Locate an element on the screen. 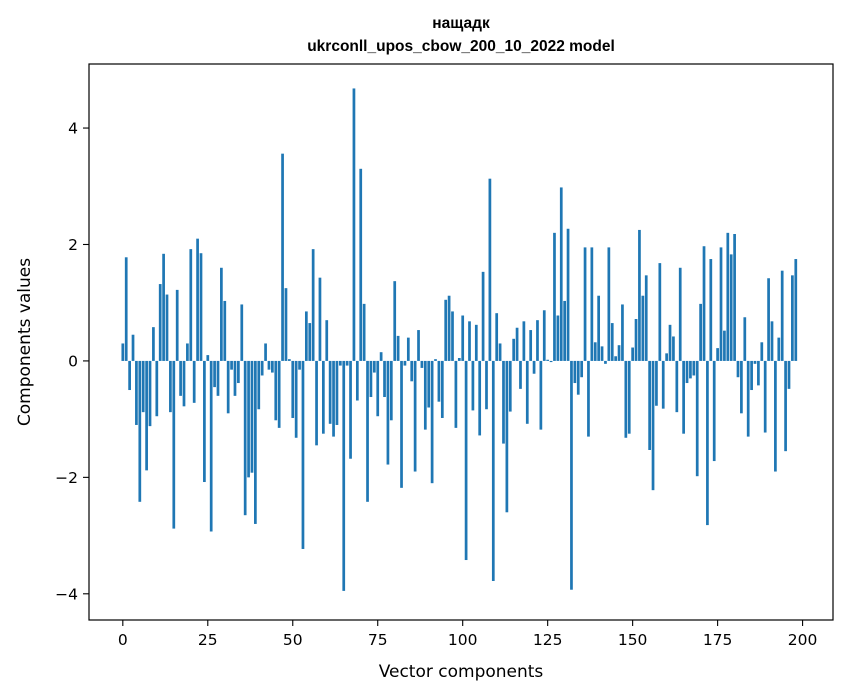 This screenshot has width=847, height=696. y-axis-label: Components values is located at coordinates (25, 342).